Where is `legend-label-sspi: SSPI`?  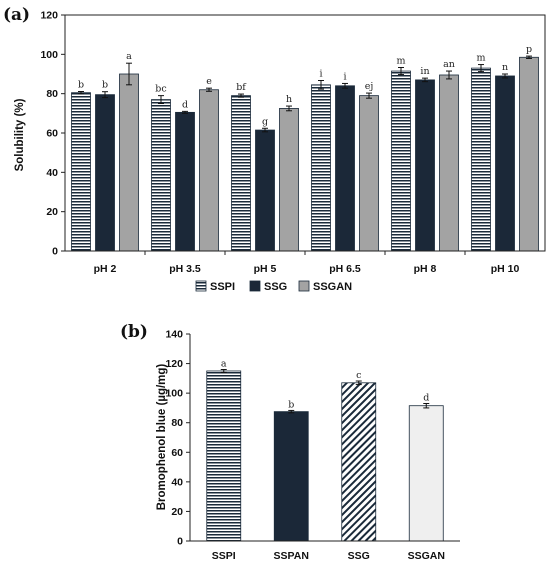 legend-label-sspi: SSPI is located at coordinates (222, 287).